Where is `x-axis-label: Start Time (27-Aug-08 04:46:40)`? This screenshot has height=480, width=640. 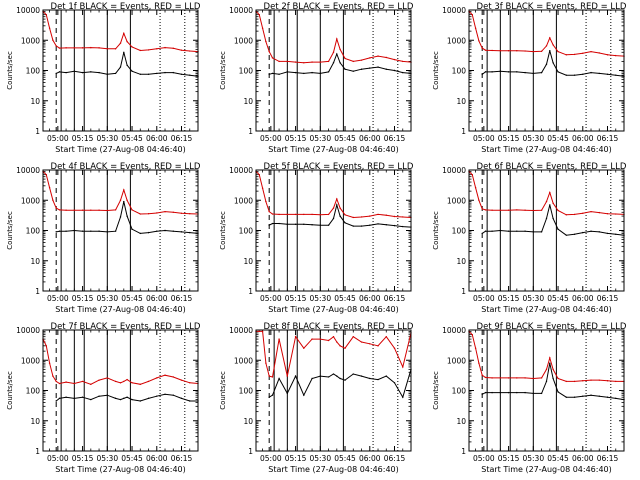
x-axis-label: Start Time (27-Aug-08 04:46:40) is located at coordinates (120, 149).